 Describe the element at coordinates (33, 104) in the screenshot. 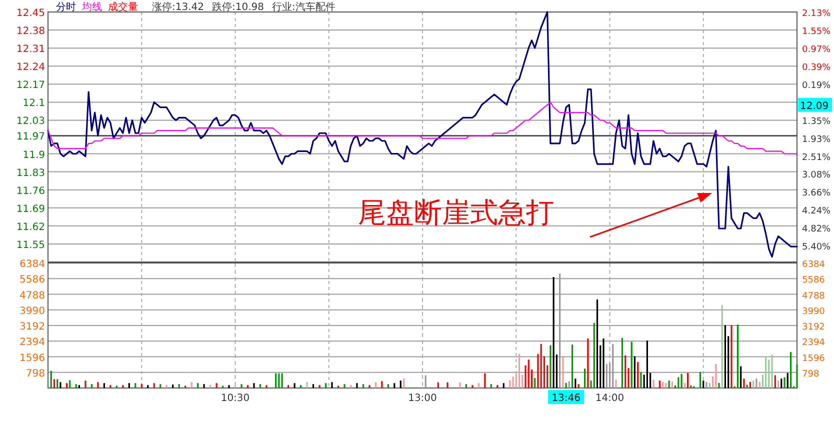

I see `y-tick-label: 12.1` at that location.